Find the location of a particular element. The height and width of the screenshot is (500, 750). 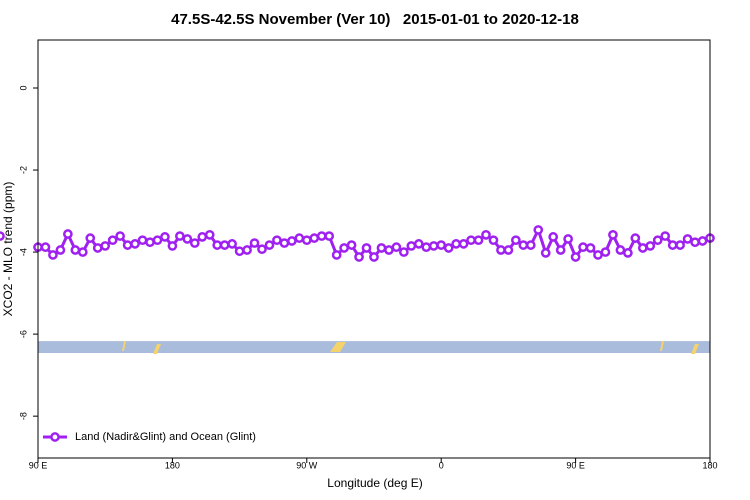

legend-label: Land (Nadir&Glint) and Ocean (Glint) is located at coordinates (165, 437).